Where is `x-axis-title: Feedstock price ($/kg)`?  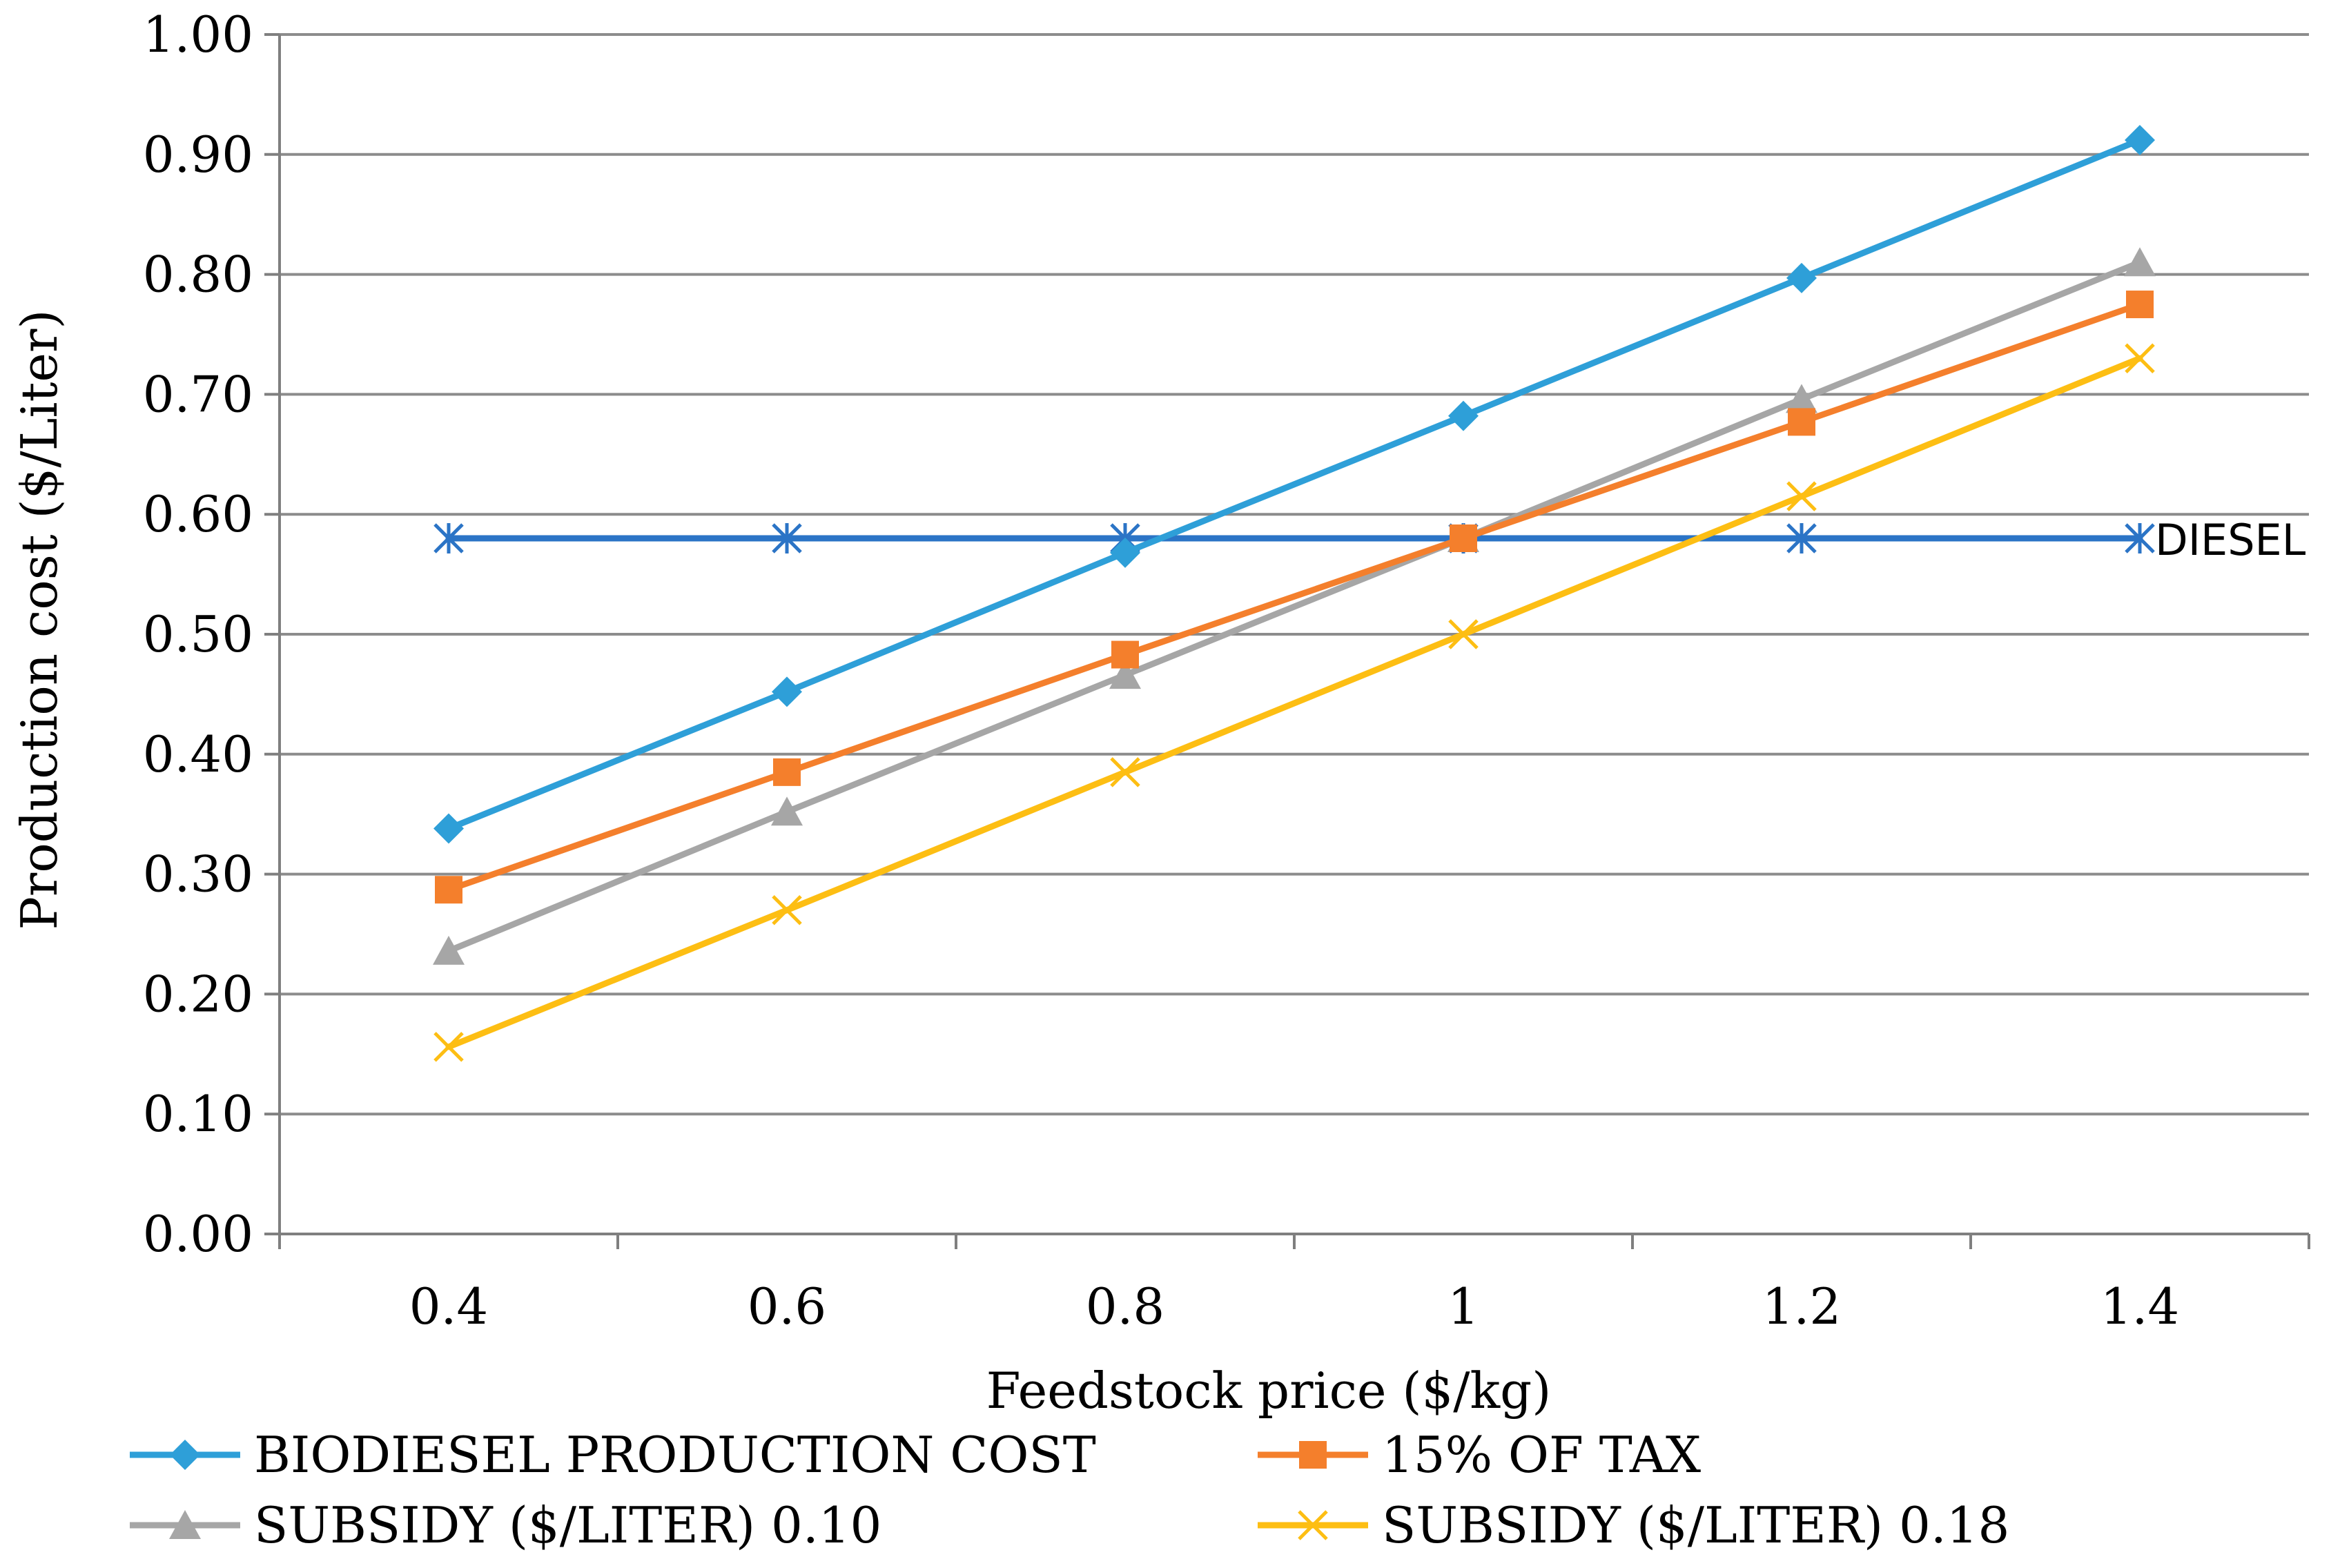 x-axis-title: Feedstock price ($/kg) is located at coordinates (1269, 1391).